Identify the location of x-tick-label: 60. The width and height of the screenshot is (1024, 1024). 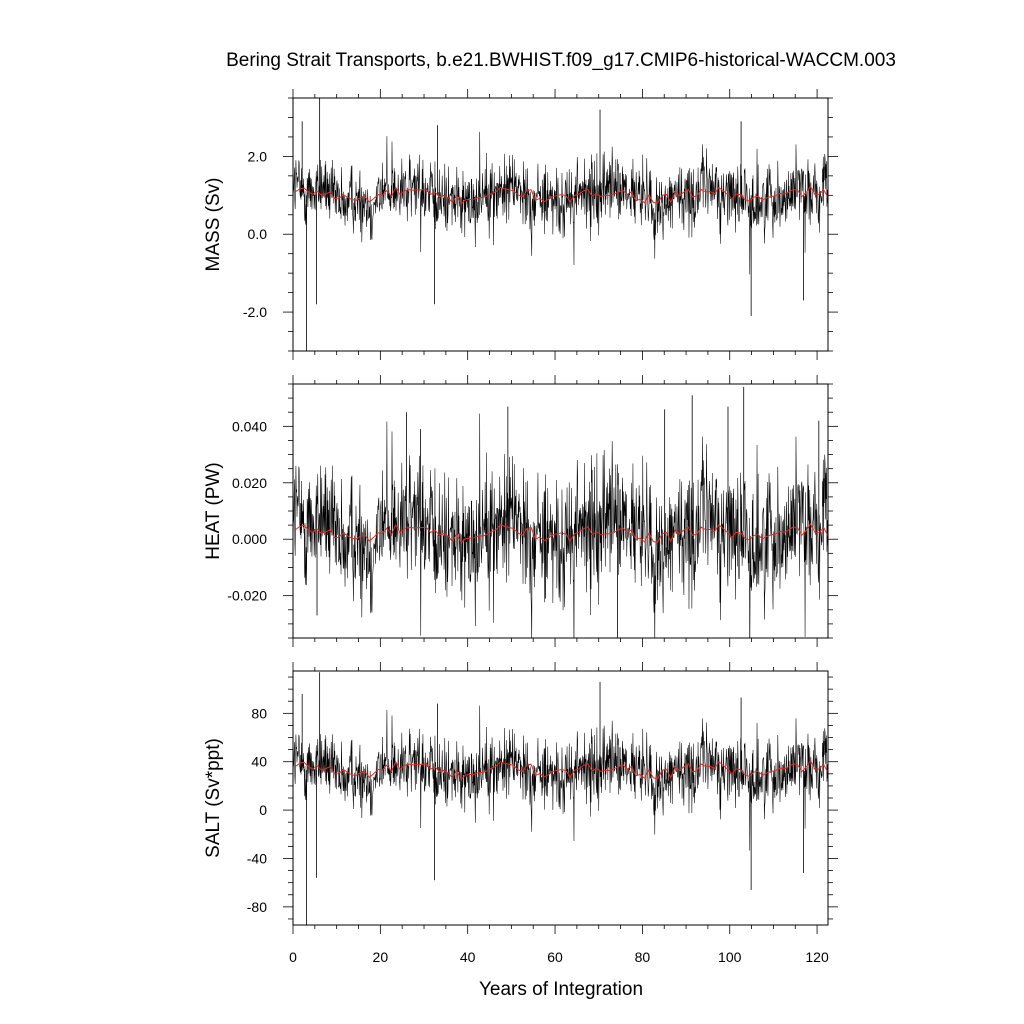
(555, 957).